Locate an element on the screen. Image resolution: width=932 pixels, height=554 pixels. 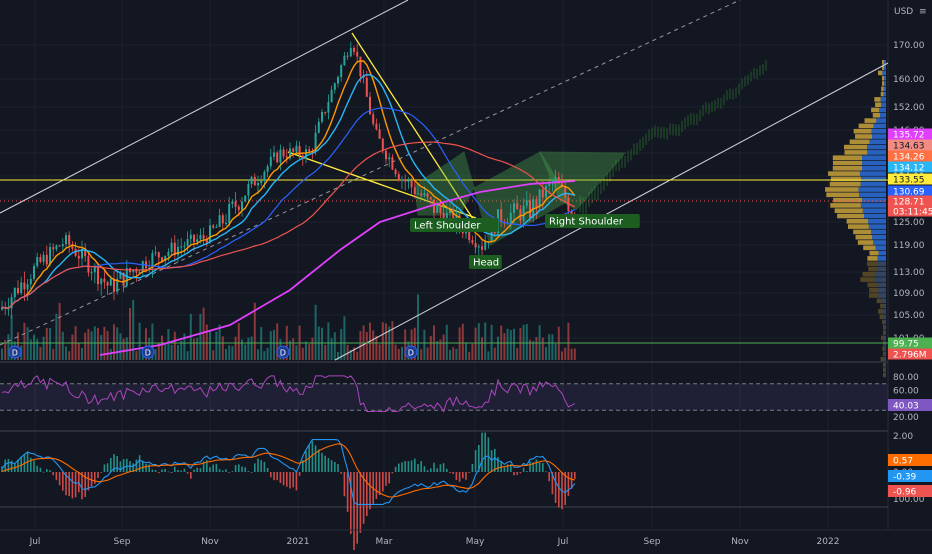
currency-label: USD is located at coordinates (903, 12).